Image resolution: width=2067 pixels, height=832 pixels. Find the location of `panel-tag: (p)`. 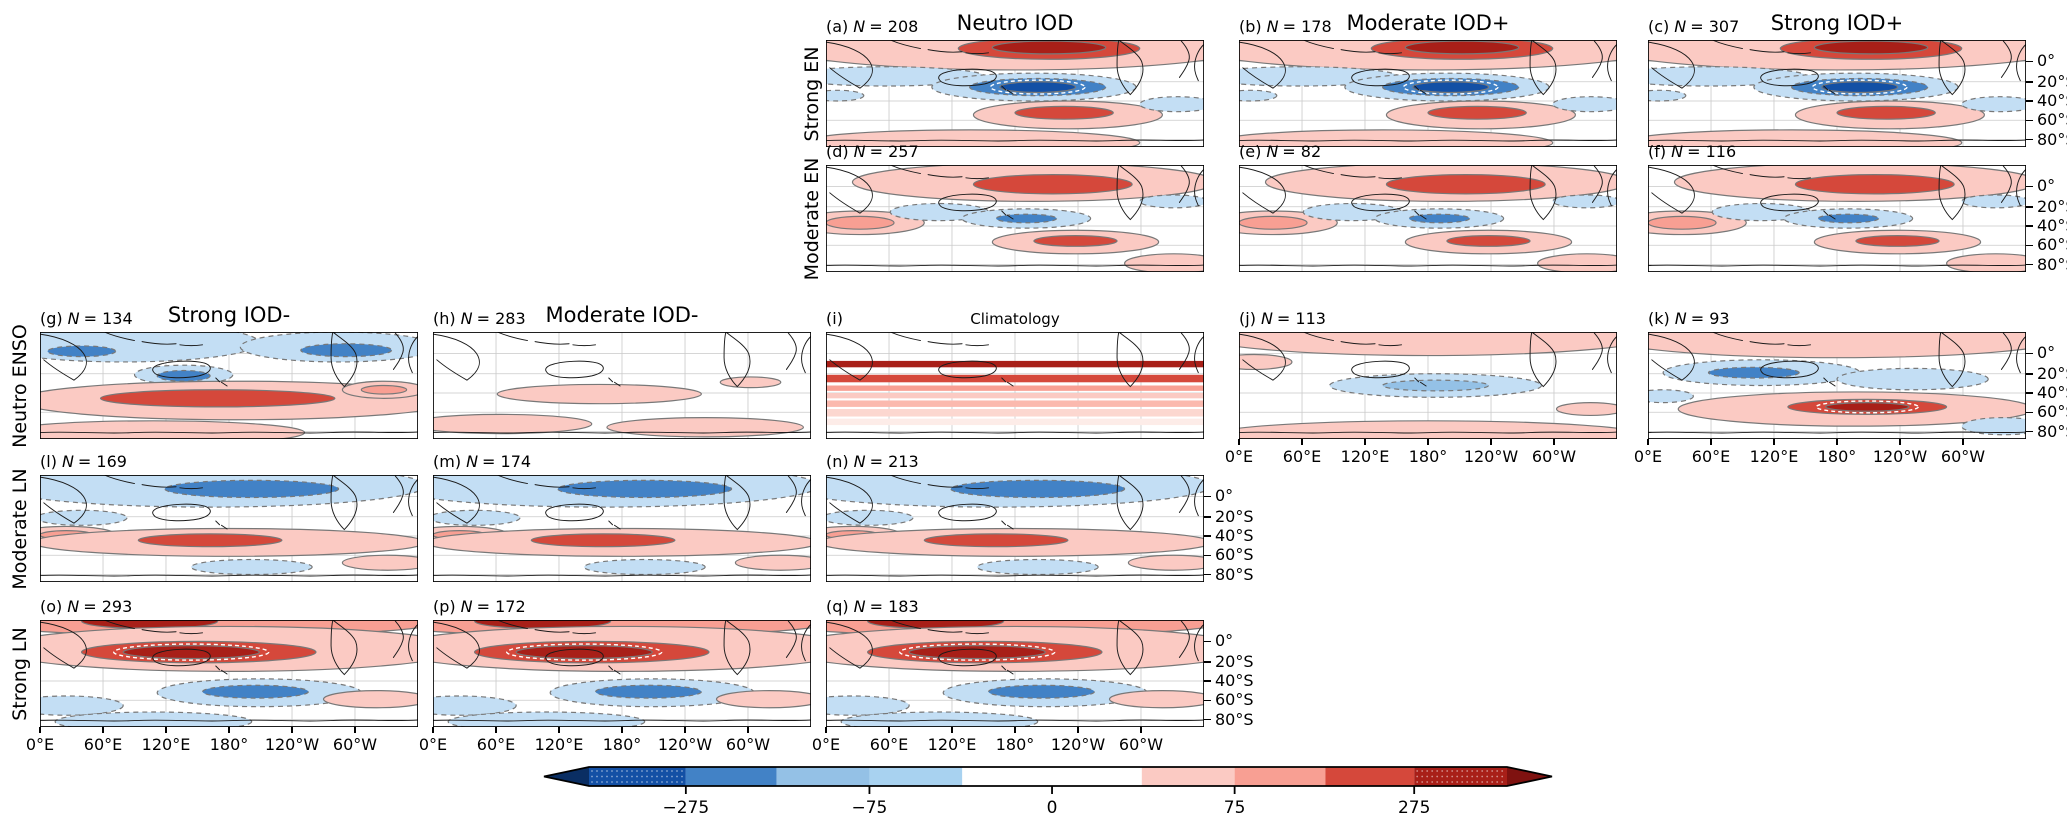

panel-tag: (p) is located at coordinates (444, 606).